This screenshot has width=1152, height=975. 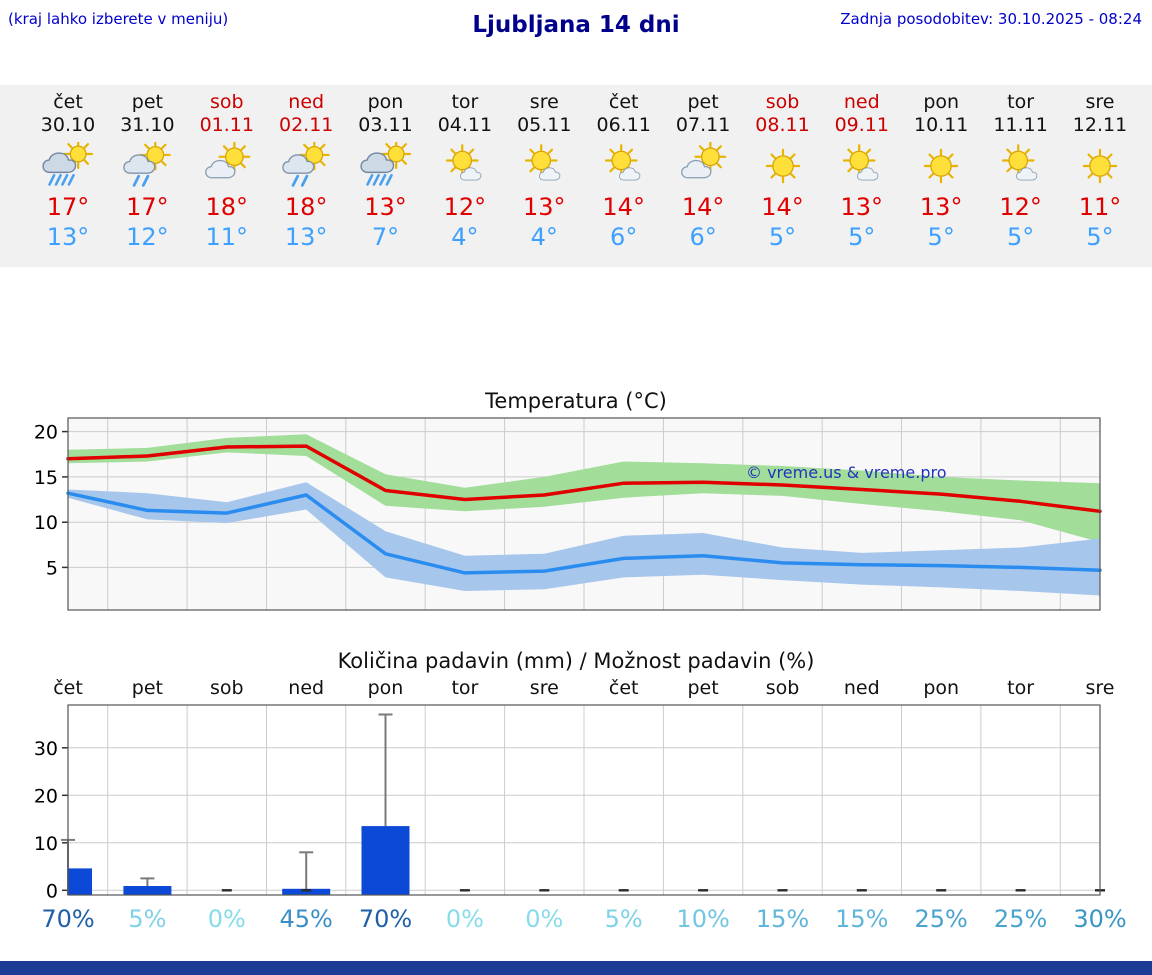 I want to click on day-date: 12.11, so click(x=1100, y=125).